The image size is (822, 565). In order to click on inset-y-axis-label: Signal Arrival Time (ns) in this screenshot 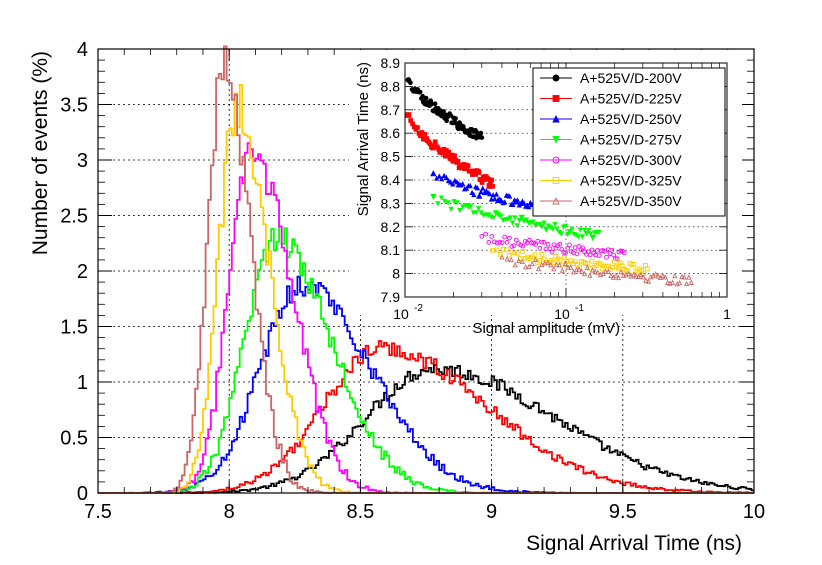, I will do `click(363, 139)`.